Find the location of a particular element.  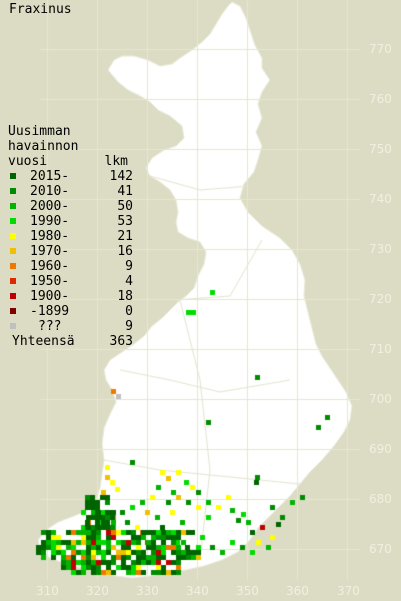

legend-total-label: Yhteensä is located at coordinates (43, 341).